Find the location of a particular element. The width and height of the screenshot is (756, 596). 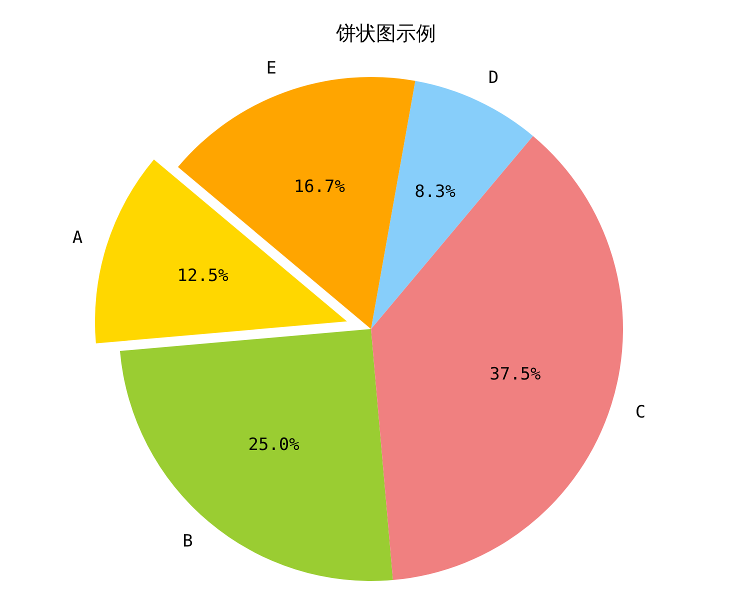

data-label: 8.3% is located at coordinates (435, 192).